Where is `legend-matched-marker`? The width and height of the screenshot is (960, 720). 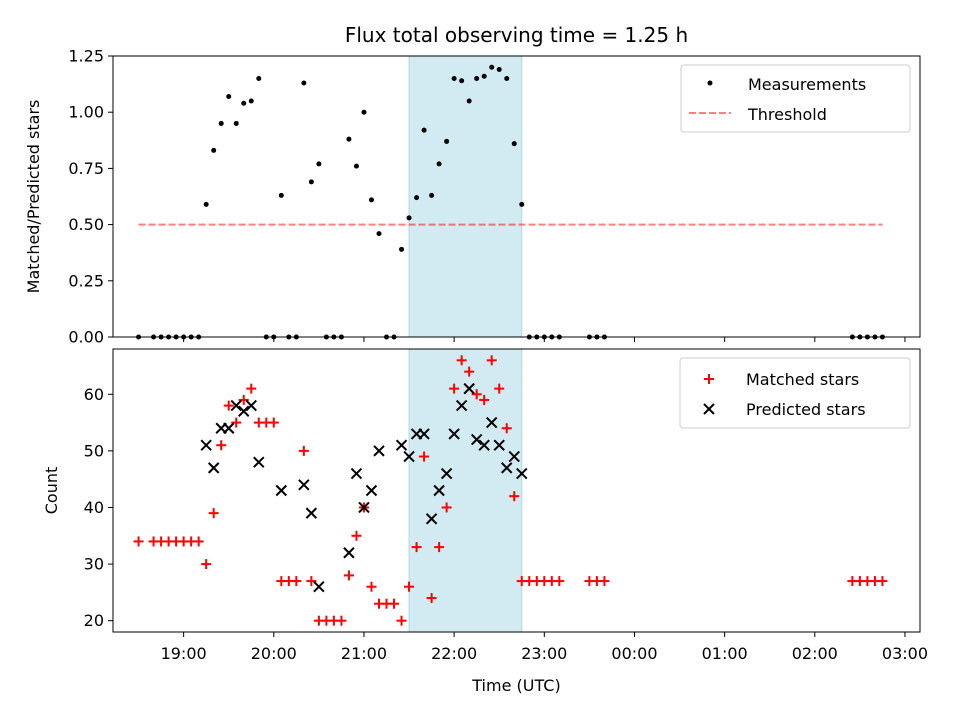 legend-matched-marker is located at coordinates (709, 379).